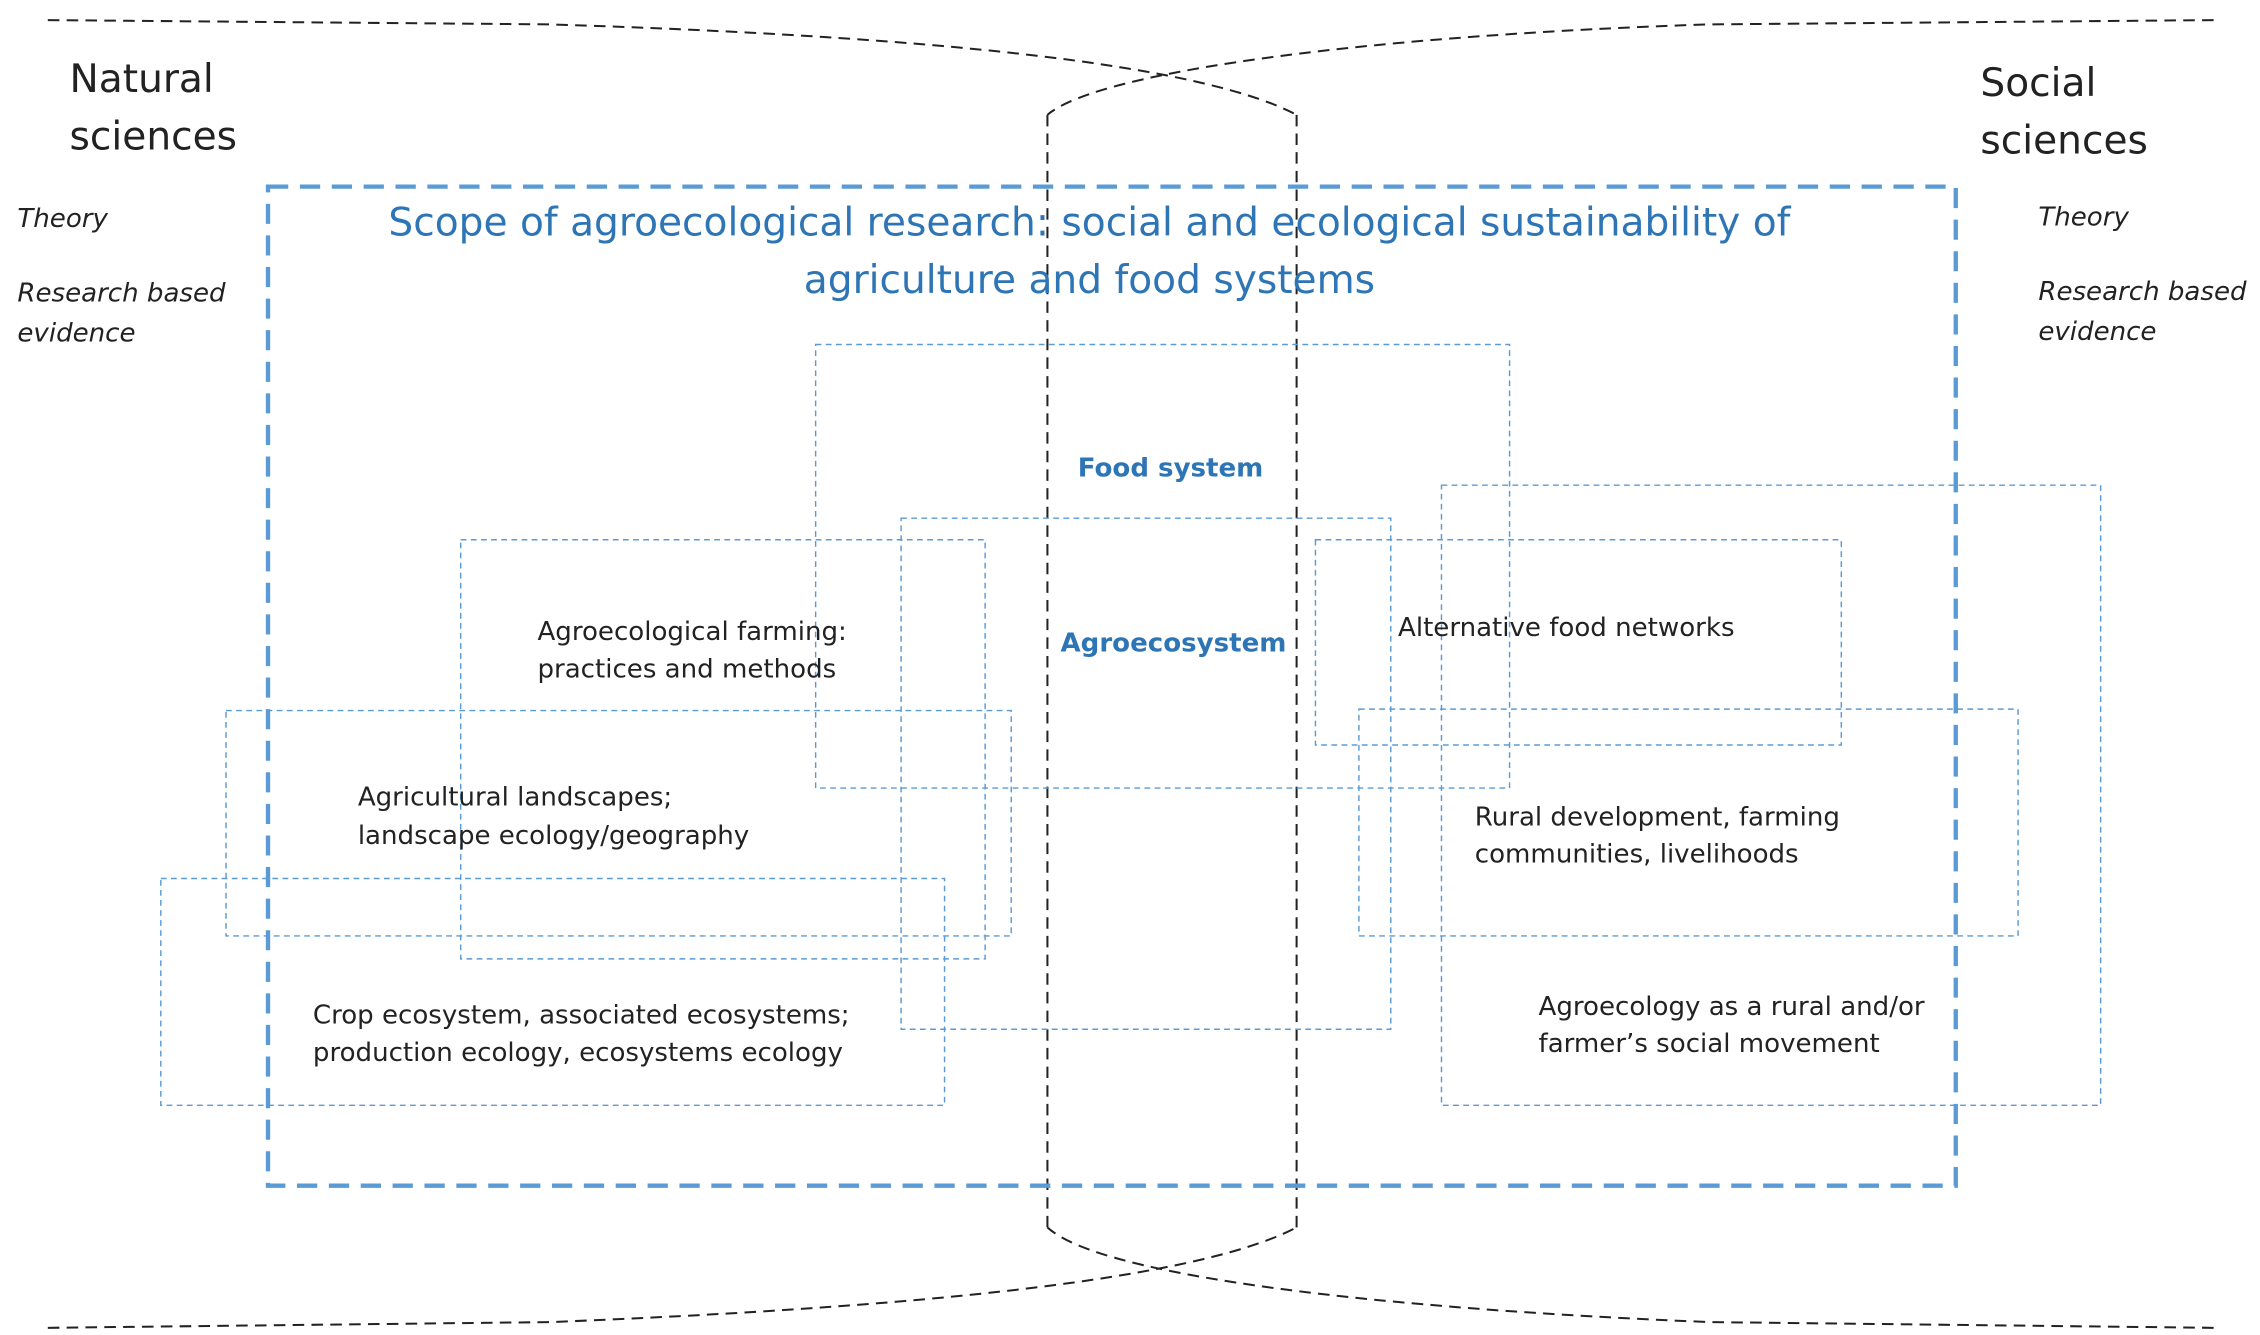  Describe the element at coordinates (1657, 818) in the screenshot. I see `node-label: Rural development, farming` at that location.